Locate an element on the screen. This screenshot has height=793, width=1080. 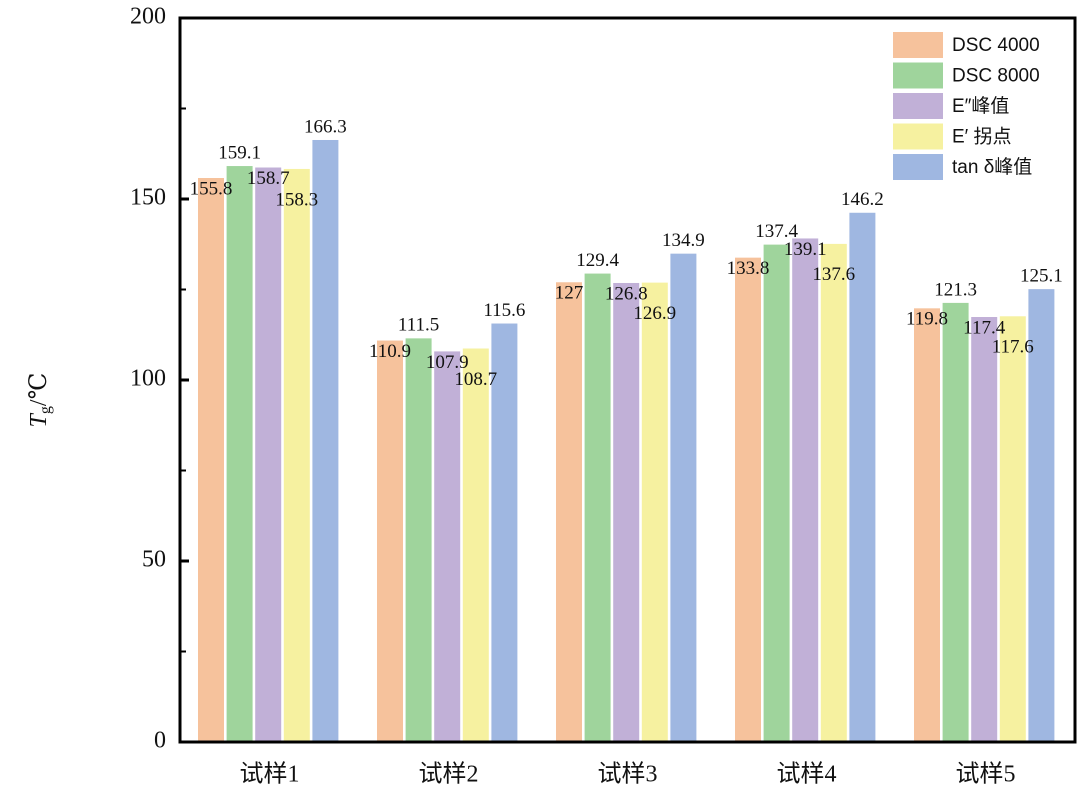
value-label: 159.1 is located at coordinates (239, 152).